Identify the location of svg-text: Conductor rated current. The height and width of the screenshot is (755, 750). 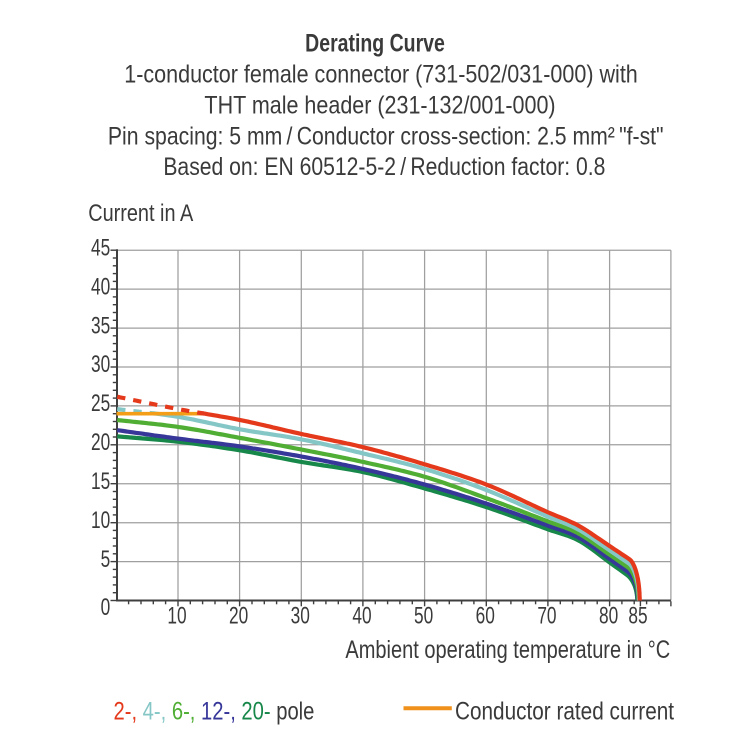
(565, 710).